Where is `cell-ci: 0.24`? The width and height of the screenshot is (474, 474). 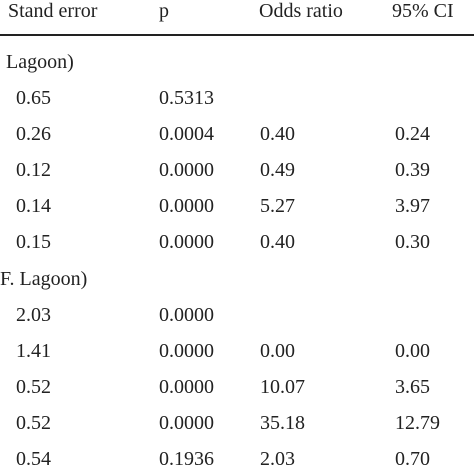
cell-ci: 0.24 is located at coordinates (412, 134).